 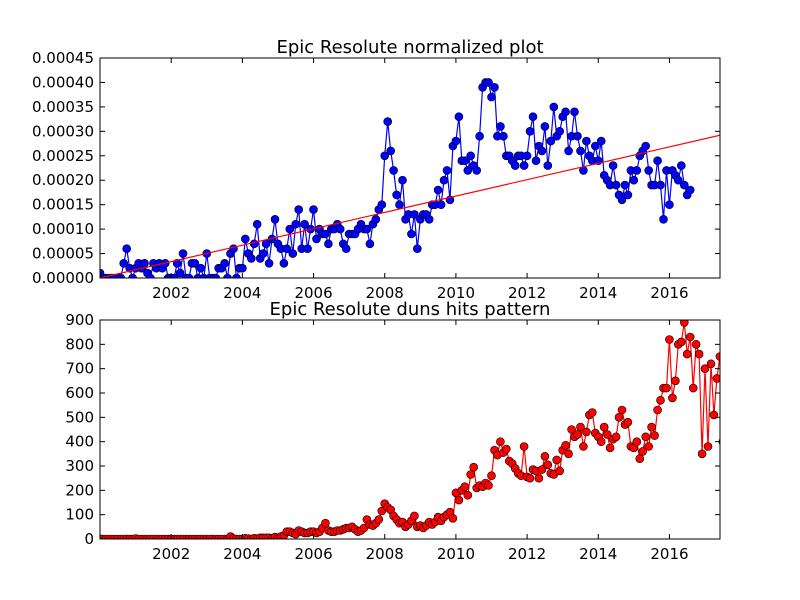 What do you see at coordinates (410, 309) in the screenshot?
I see `chart-title: Epic Resolute duns hits pattern` at bounding box center [410, 309].